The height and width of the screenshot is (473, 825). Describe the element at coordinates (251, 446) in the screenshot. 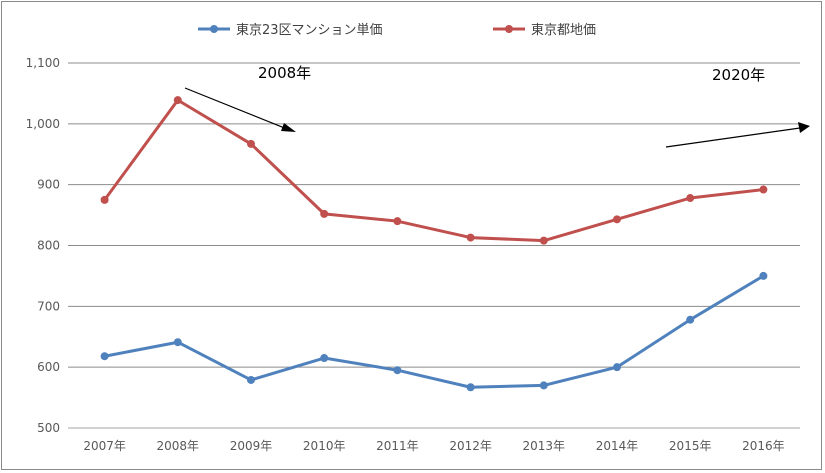

I see `x-tick-label: 2009年` at that location.